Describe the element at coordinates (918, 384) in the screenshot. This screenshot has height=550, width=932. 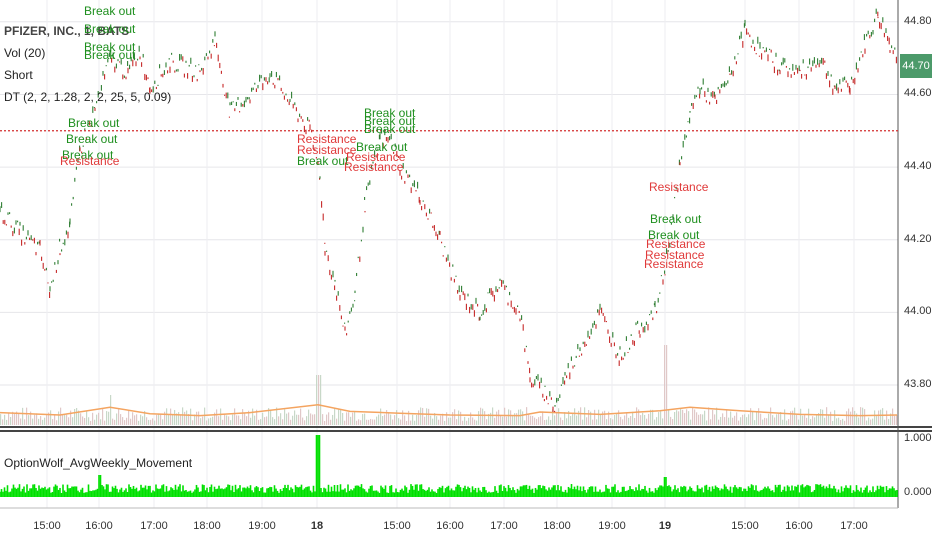
I see `price-tick-label: 43.80` at that location.